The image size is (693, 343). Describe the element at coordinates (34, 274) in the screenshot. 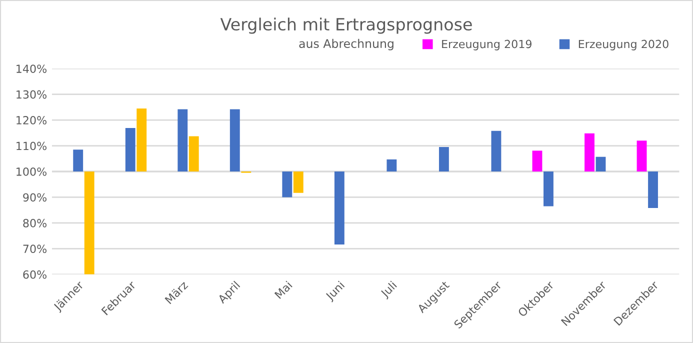

I see `y-tick-label: 60%` at that location.